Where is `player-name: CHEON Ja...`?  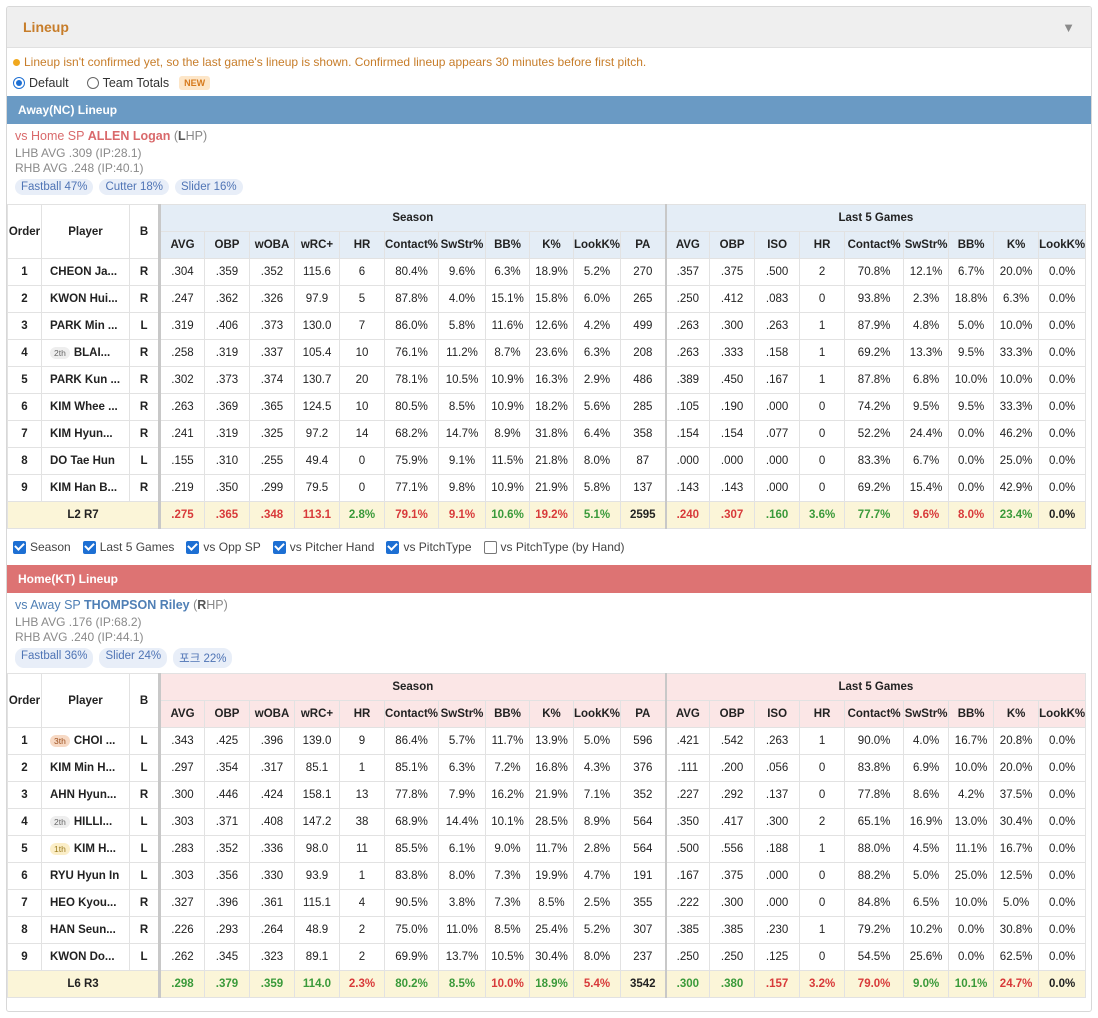
player-name: CHEON Ja... is located at coordinates (84, 272).